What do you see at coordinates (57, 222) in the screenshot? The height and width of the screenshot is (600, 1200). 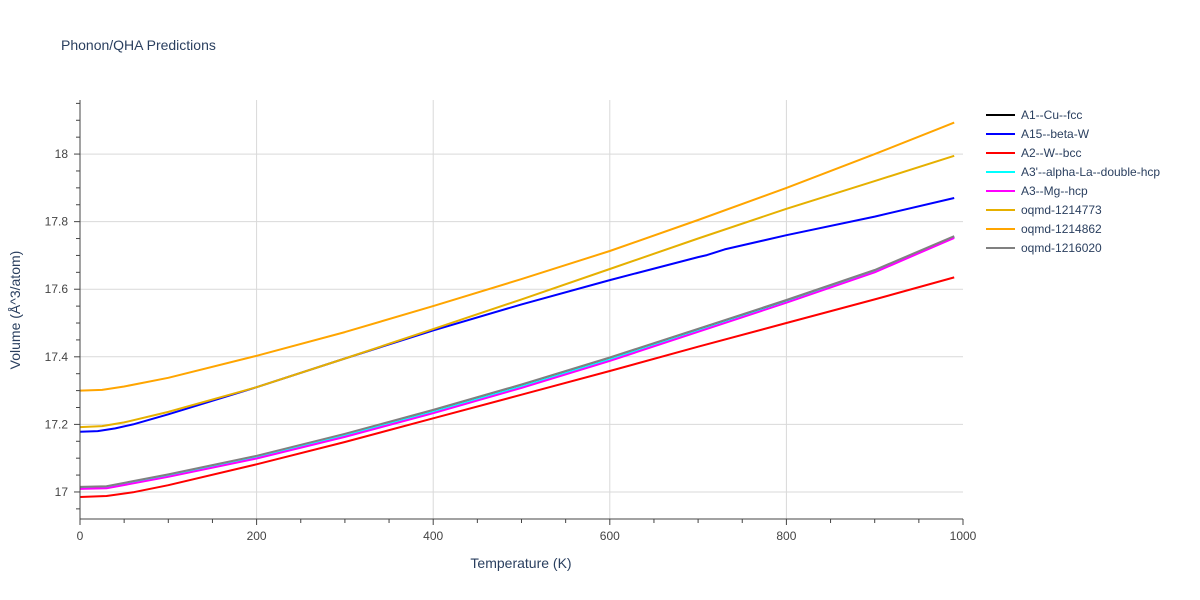 I see `y-tick-label: 17.8` at bounding box center [57, 222].